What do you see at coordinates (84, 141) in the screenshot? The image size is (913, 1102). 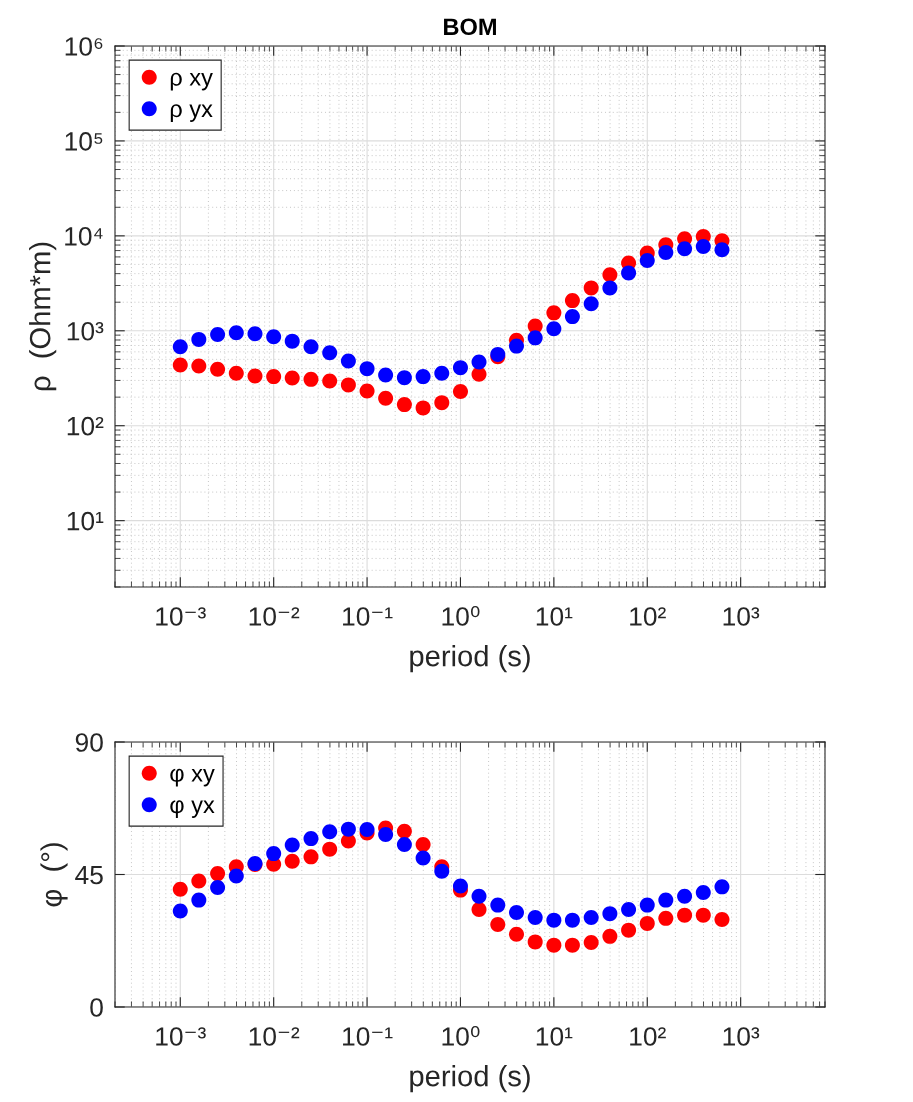 I see `y-tick-label: 10⁵` at bounding box center [84, 141].